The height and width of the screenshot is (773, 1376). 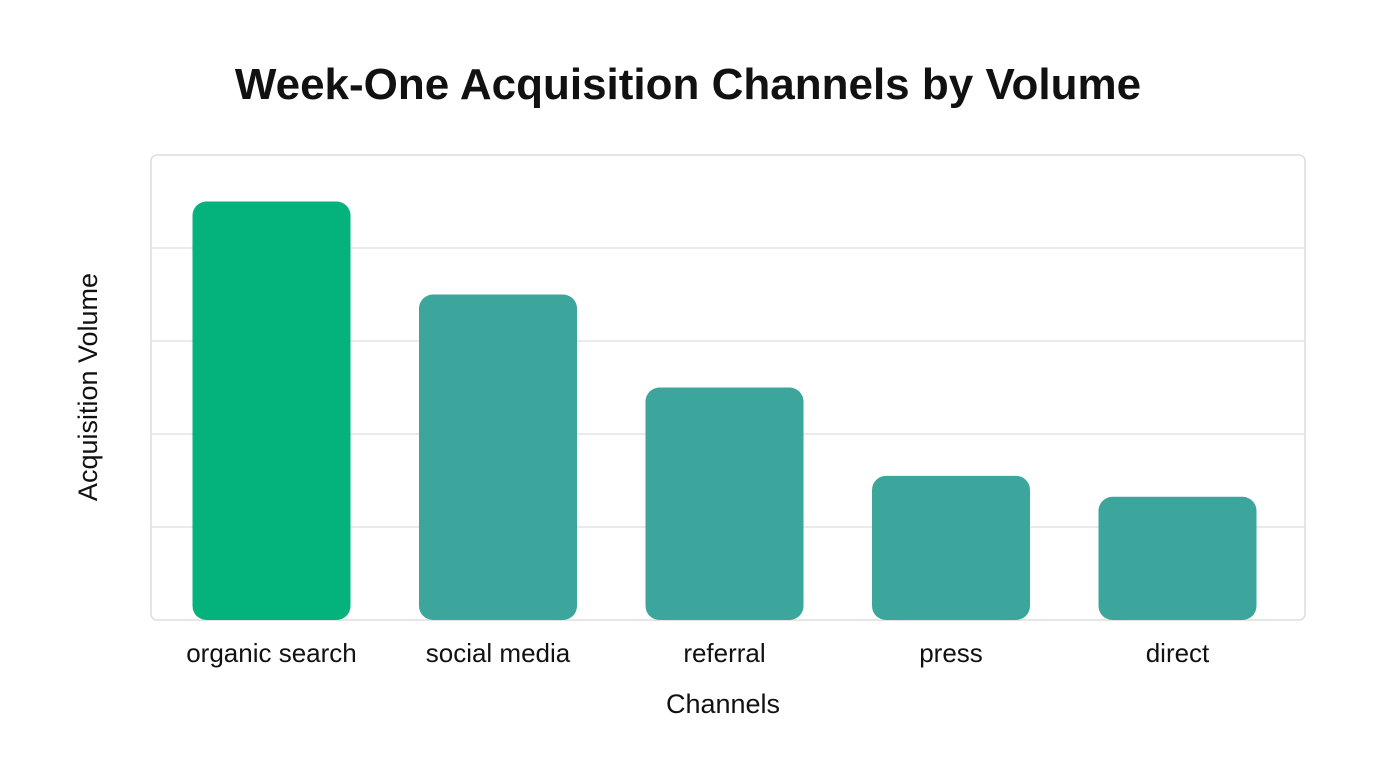 I want to click on bar-social-media, so click(x=498, y=457).